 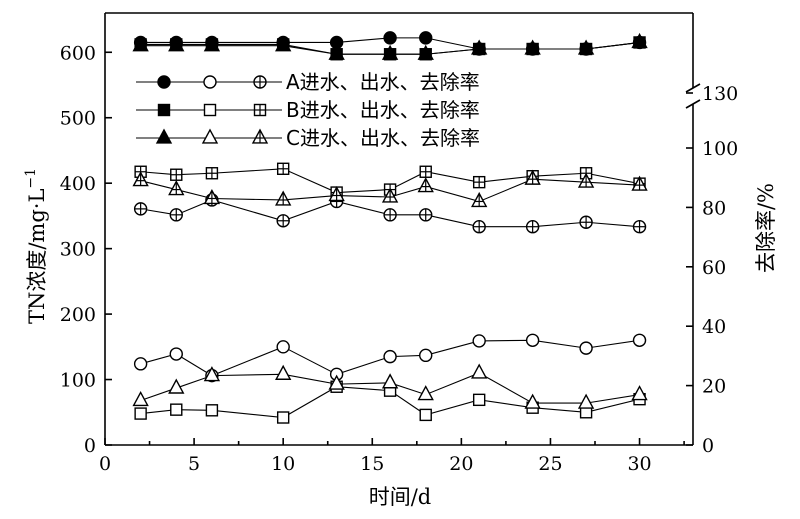 What do you see at coordinates (31, 178) in the screenshot?
I see `y-axis-label-superscript: −1` at bounding box center [31, 178].